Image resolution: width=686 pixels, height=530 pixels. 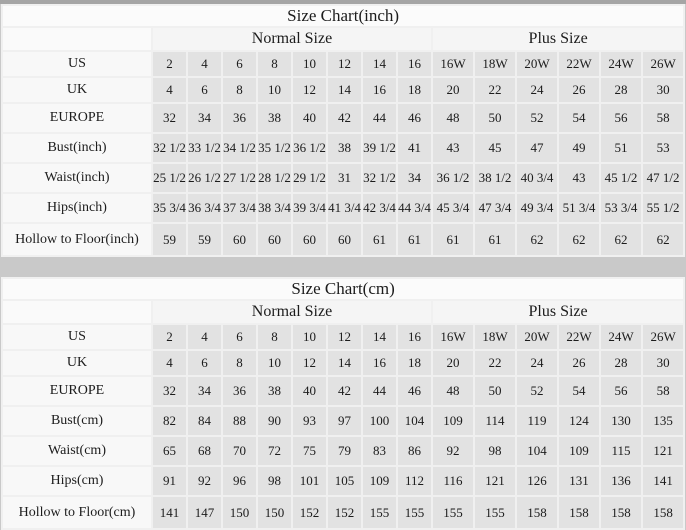 What do you see at coordinates (621, 337) in the screenshot?
I see `table-cell: 24W` at bounding box center [621, 337].